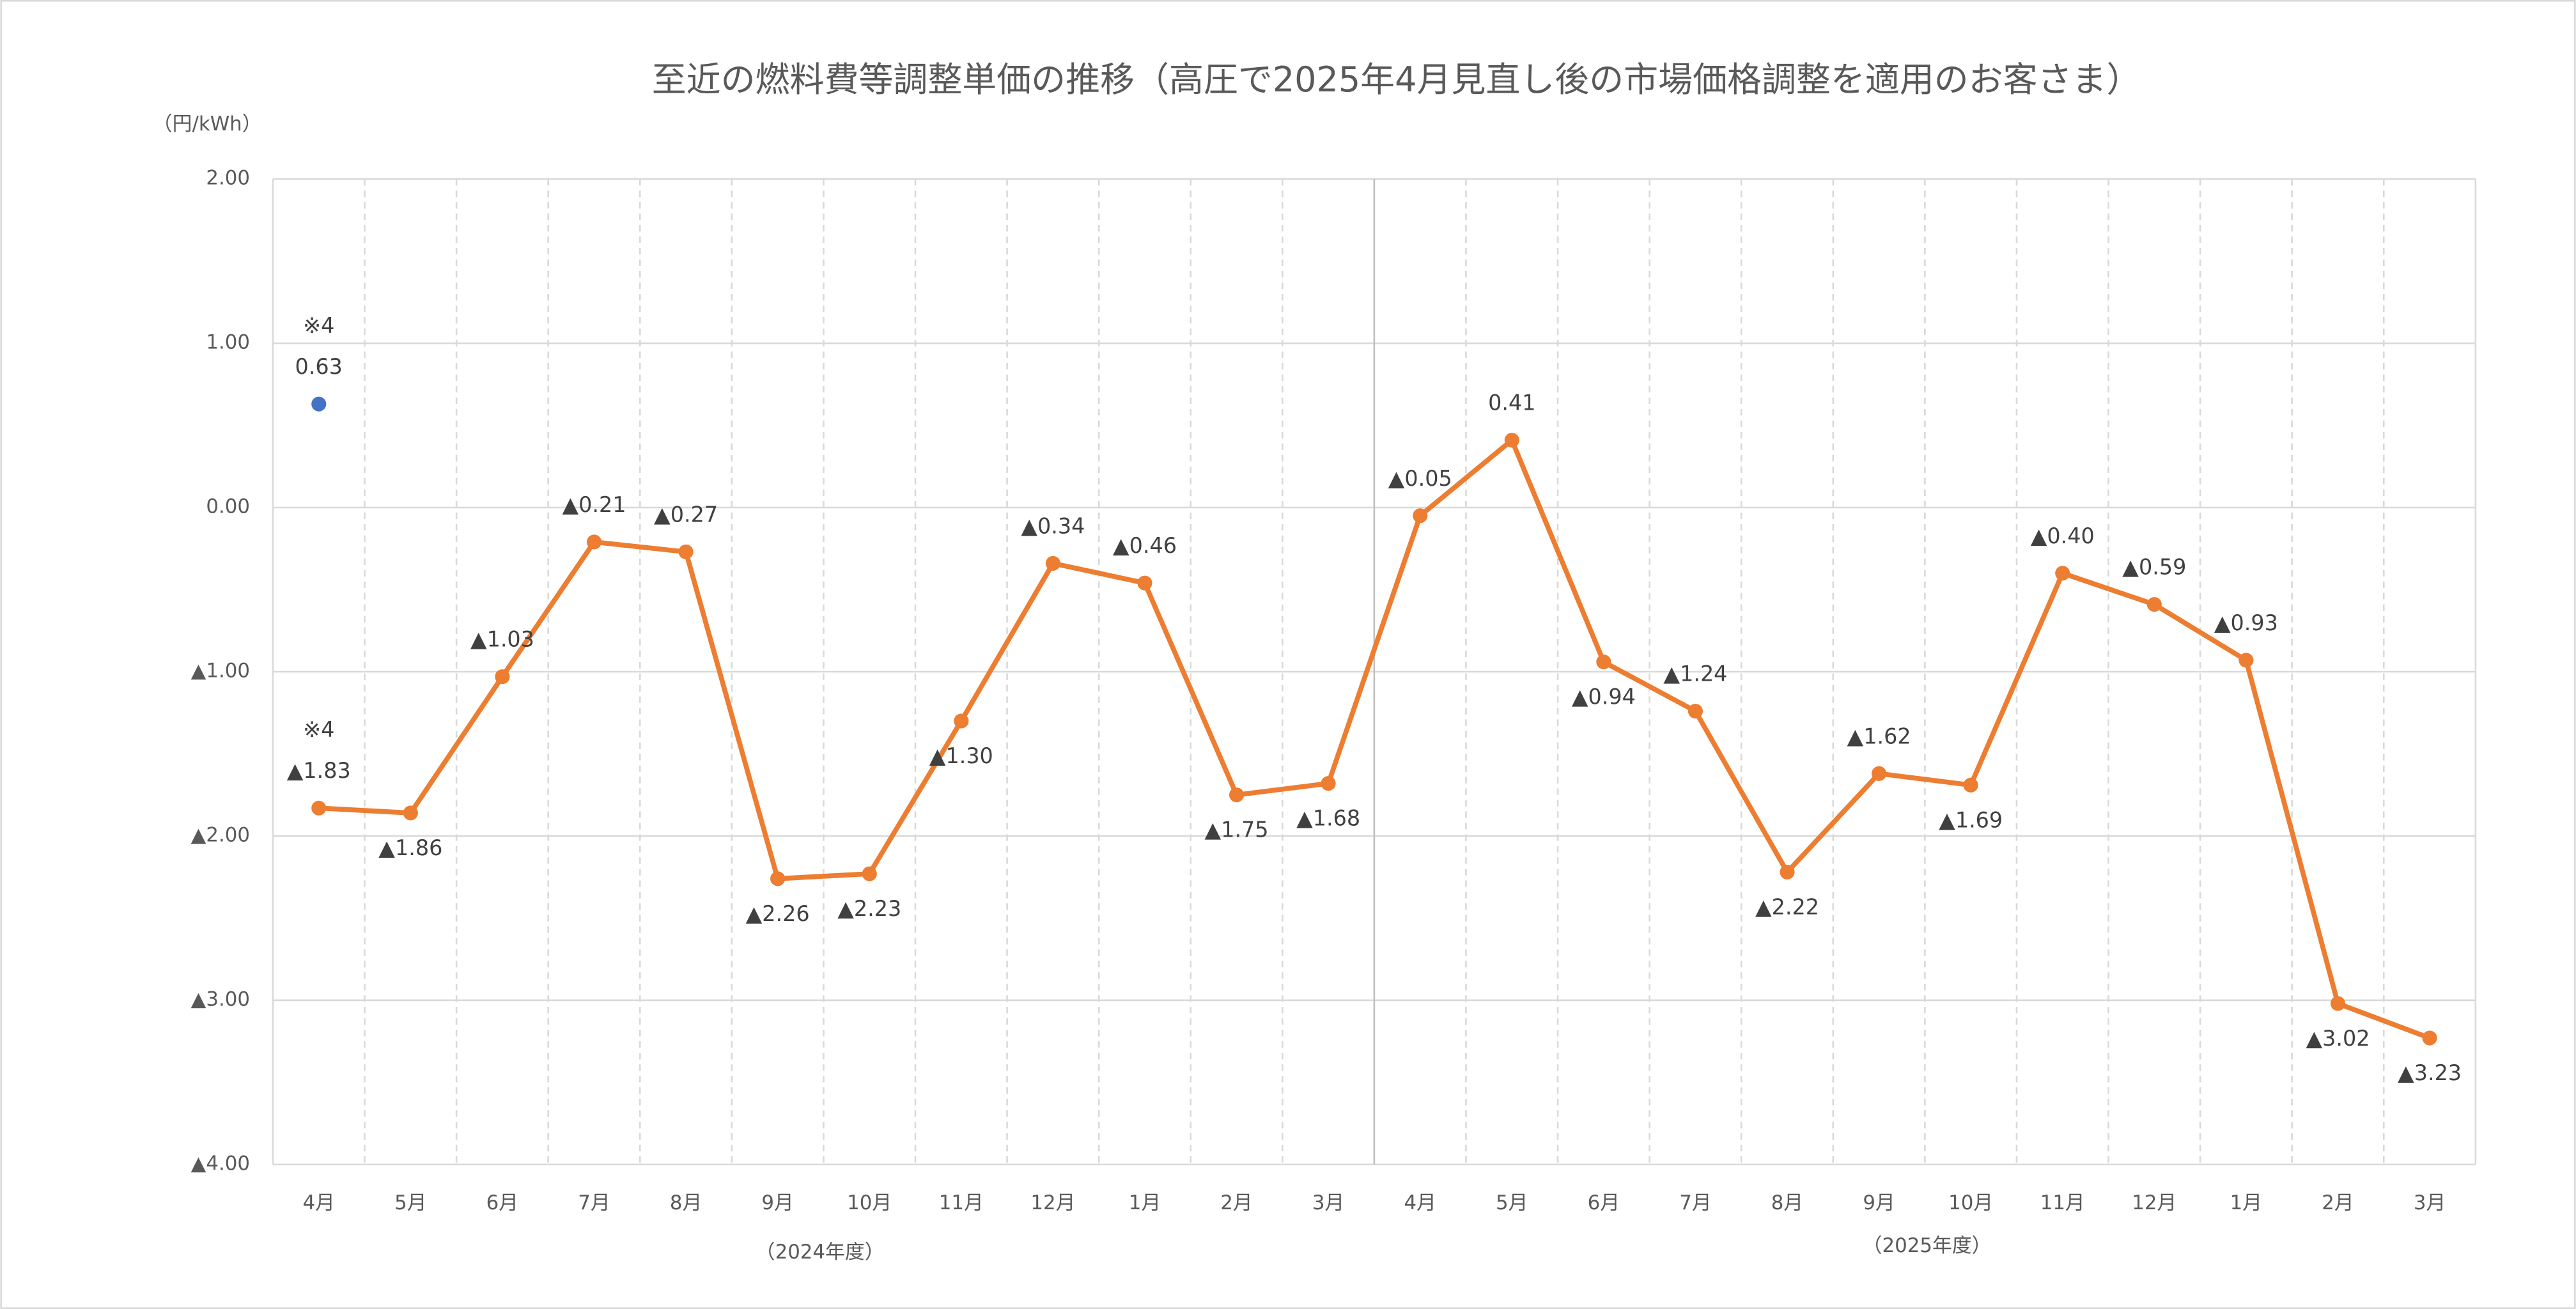  What do you see at coordinates (2246, 622) in the screenshot?
I see `data-label: ▲0.93` at bounding box center [2246, 622].